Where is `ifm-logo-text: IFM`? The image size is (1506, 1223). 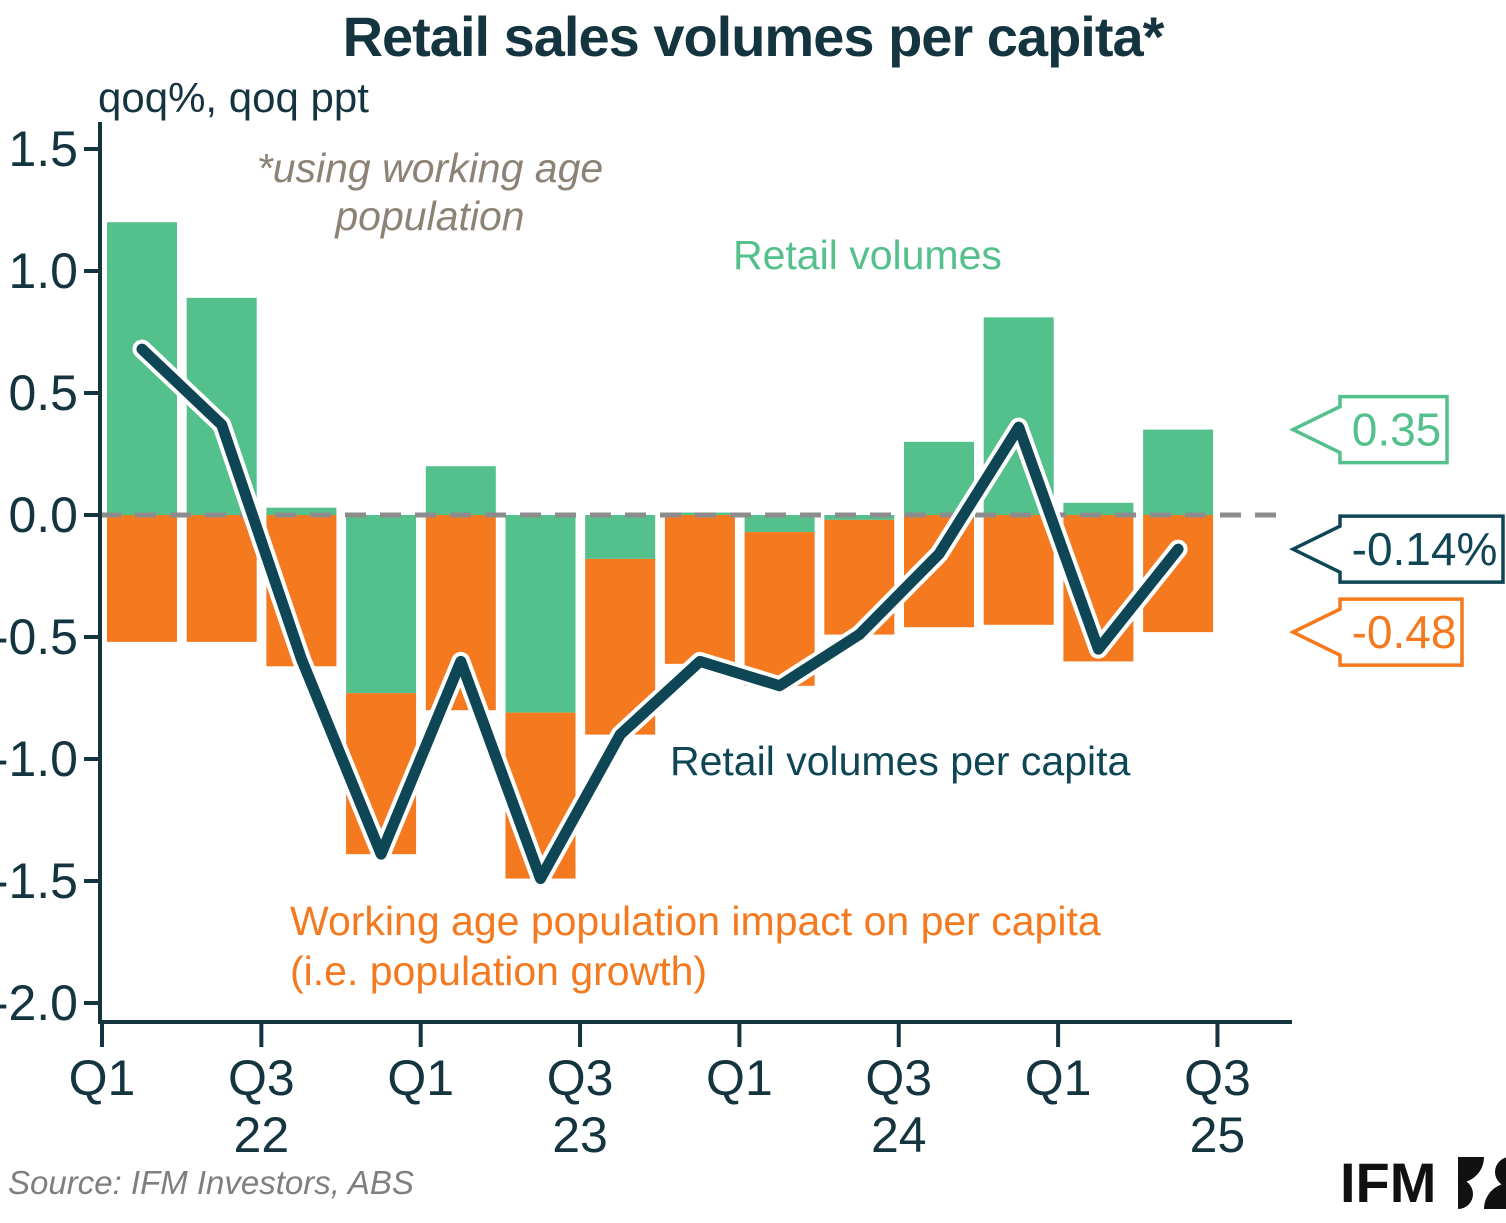 ifm-logo-text: IFM is located at coordinates (1388, 1182).